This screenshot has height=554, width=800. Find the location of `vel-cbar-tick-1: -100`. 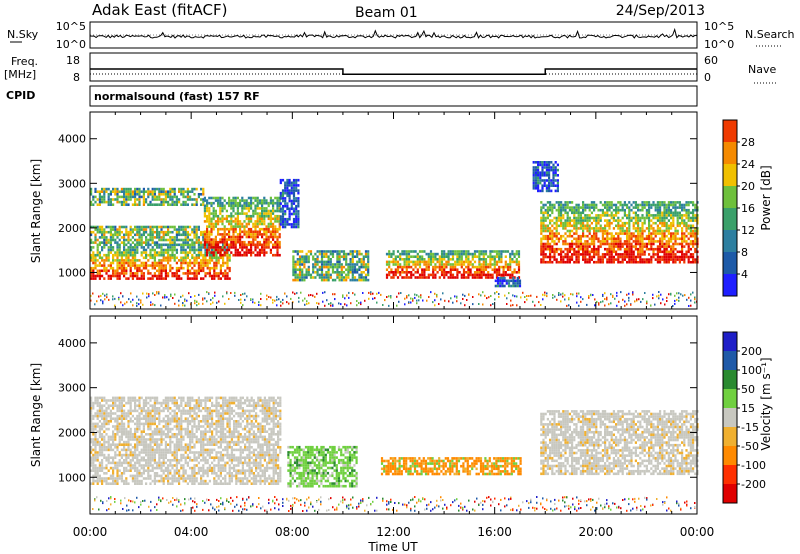

vel-cbar-tick-1: -100 is located at coordinates (753, 465).